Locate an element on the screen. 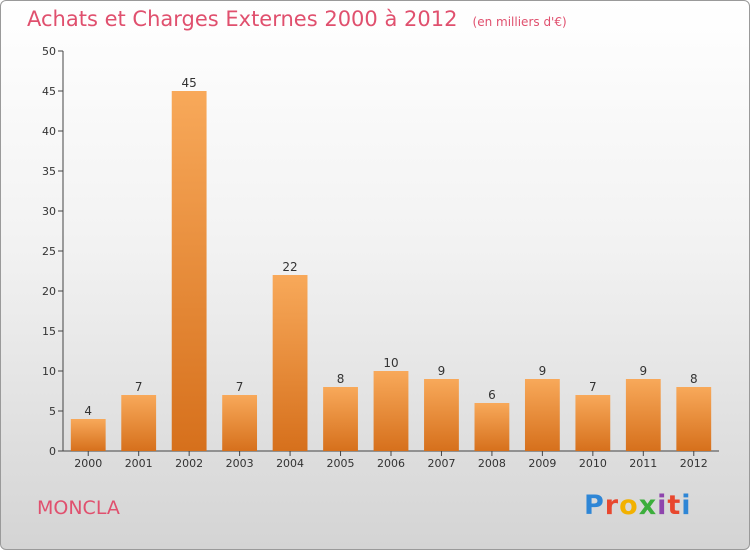  y-tick-label: 0 is located at coordinates (52, 451).